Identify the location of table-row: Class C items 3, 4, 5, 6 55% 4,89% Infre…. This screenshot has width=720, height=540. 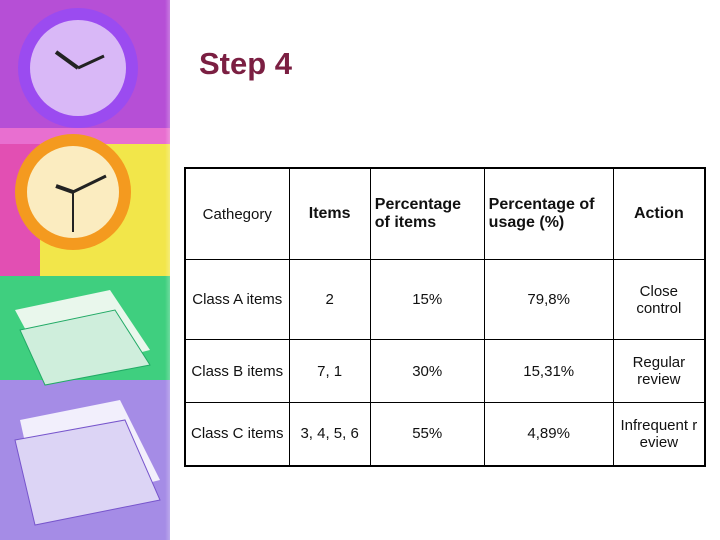
(445, 434).